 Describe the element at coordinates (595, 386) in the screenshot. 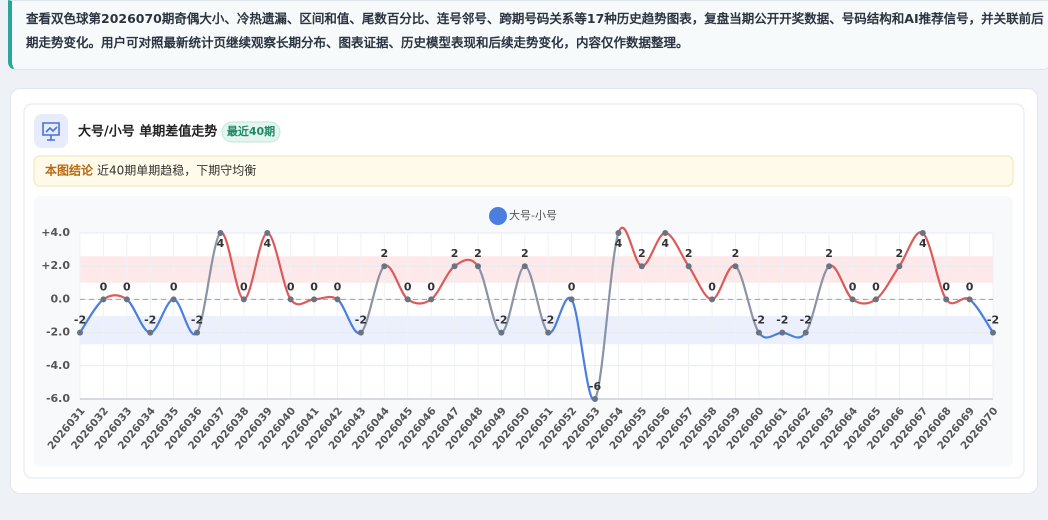

I see `value-label: -6` at that location.